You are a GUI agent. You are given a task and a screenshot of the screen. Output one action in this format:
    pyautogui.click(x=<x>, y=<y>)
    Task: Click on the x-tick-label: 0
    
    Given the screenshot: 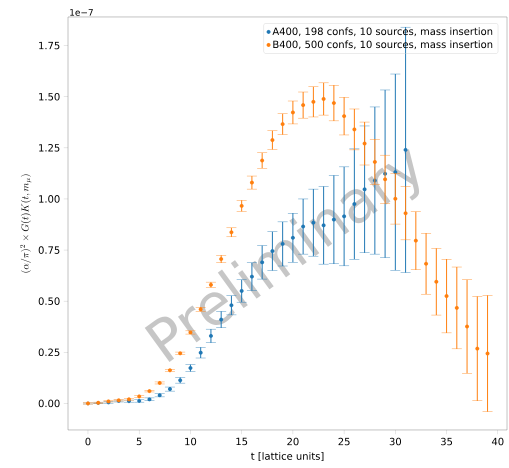 What is the action you would take?
    pyautogui.click(x=88, y=442)
    